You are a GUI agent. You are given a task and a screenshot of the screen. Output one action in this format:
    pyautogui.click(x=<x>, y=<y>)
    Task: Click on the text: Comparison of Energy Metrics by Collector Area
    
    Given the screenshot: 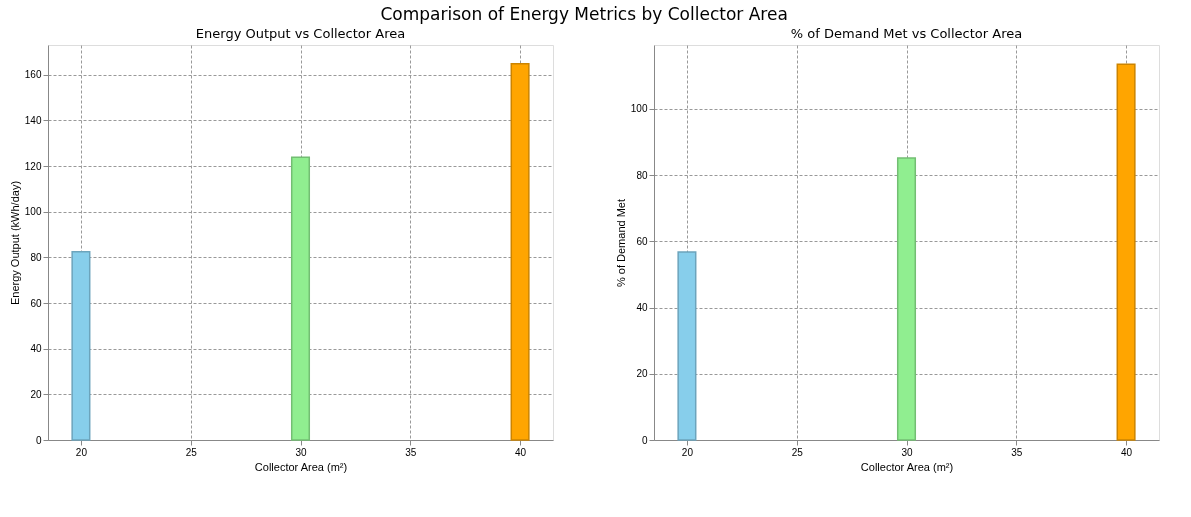 What is the action you would take?
    pyautogui.click(x=584, y=13)
    